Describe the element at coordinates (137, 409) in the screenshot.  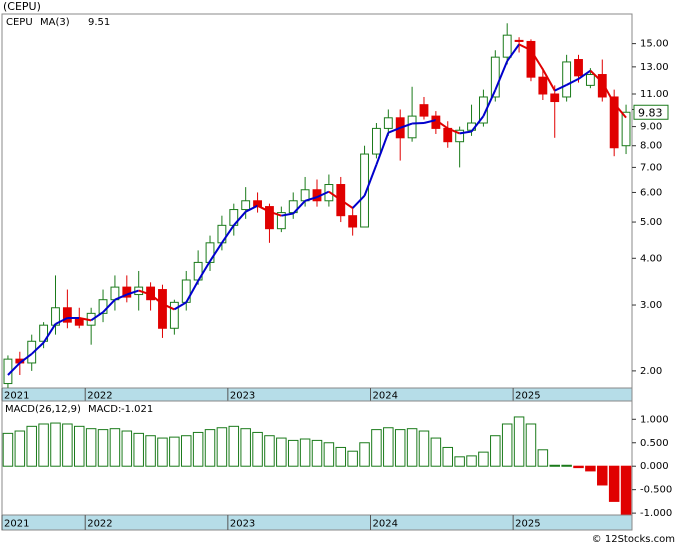
I see `macd-value: -1.021` at that location.